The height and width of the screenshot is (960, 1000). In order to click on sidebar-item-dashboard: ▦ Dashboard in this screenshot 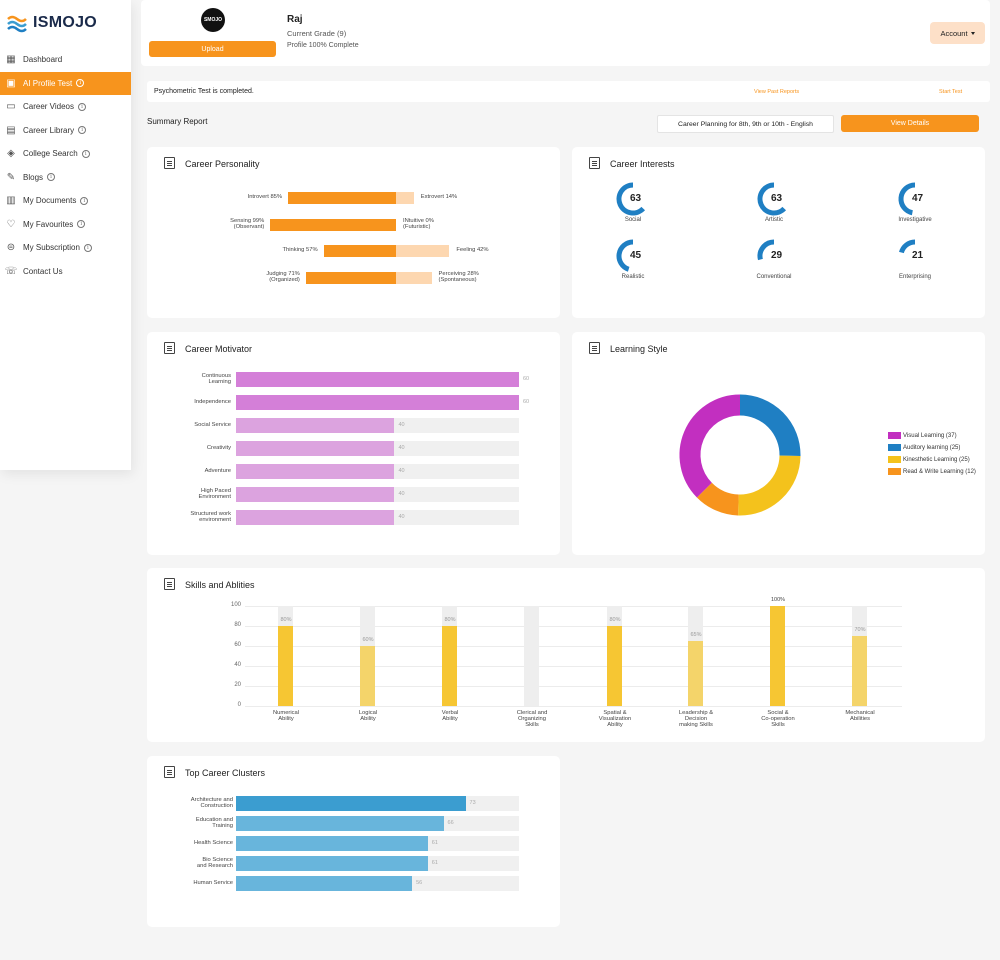, I will do `click(65, 60)`.